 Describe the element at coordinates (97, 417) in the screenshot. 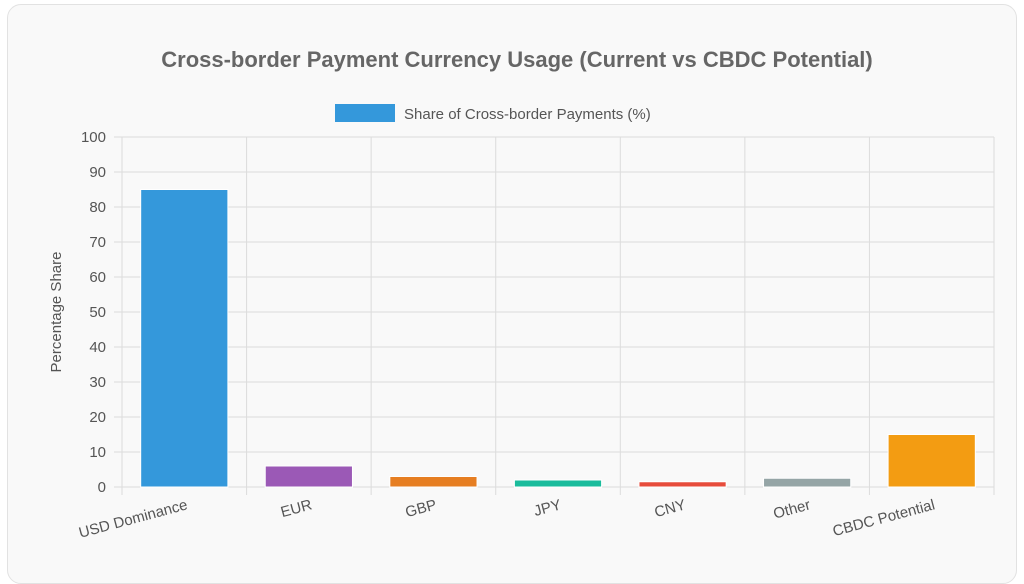

I see `y-tick-label: 20` at that location.